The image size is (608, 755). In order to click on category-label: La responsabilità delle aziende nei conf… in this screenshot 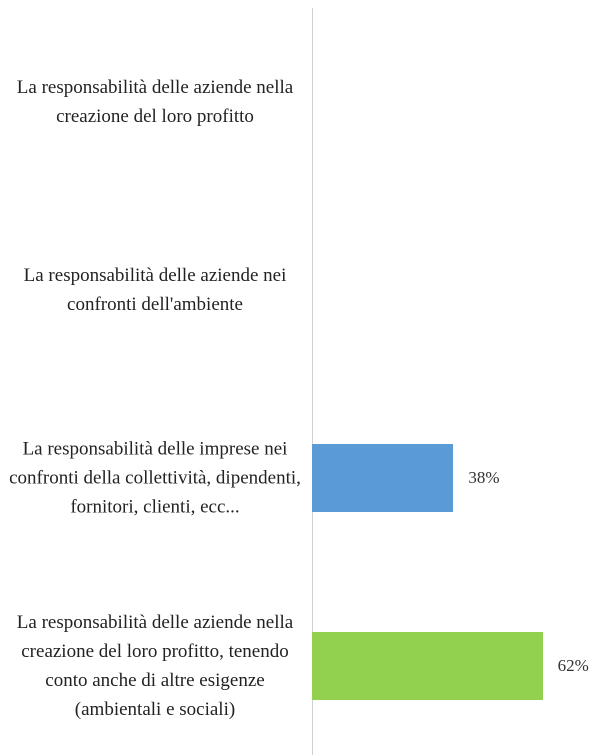, I will do `click(155, 290)`.